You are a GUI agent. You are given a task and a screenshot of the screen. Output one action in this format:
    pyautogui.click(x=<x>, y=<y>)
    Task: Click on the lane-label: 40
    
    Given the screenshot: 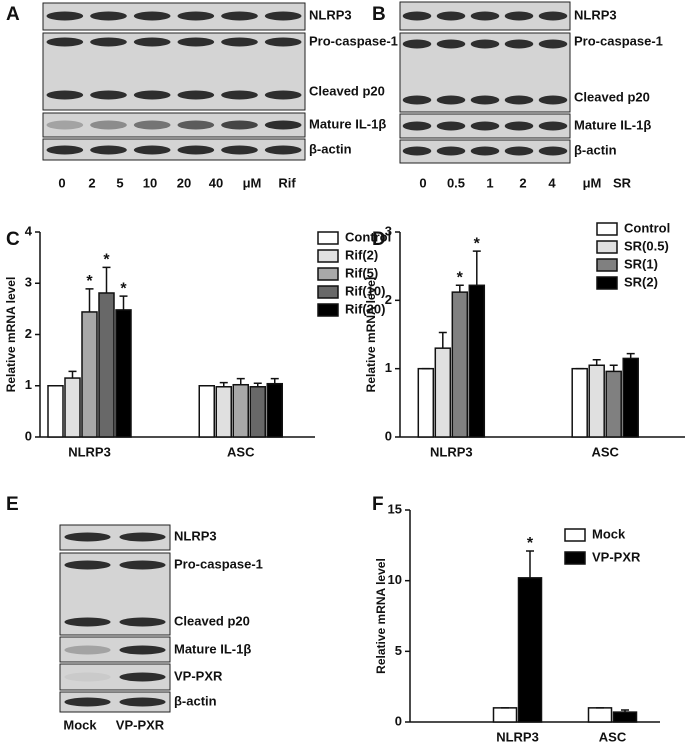 What is the action you would take?
    pyautogui.click(x=216, y=182)
    